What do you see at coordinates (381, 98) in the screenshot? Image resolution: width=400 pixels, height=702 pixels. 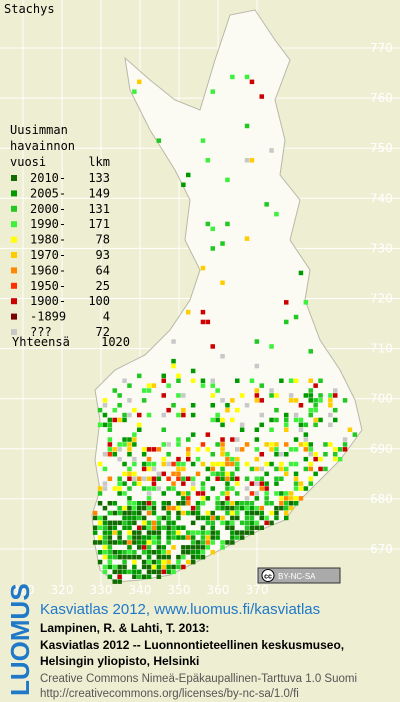 I see `y-coordinate-label: 760` at bounding box center [381, 98].